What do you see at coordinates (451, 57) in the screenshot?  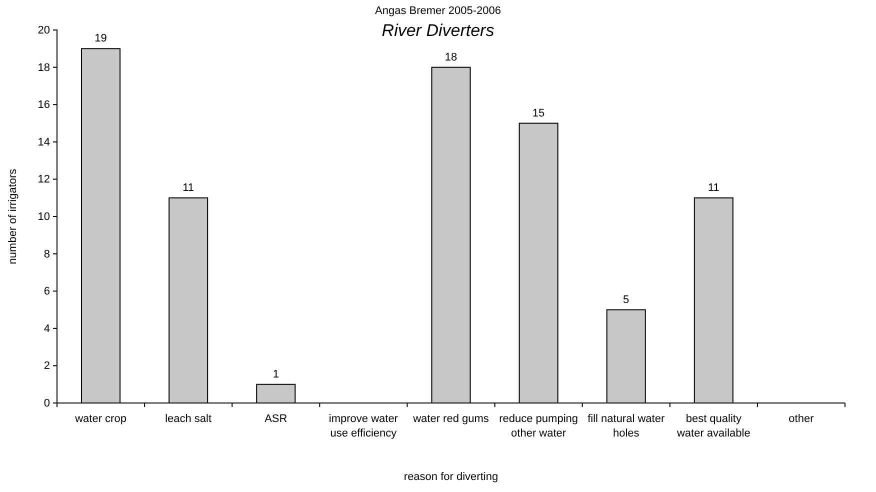 I see `data-label: 18` at bounding box center [451, 57].